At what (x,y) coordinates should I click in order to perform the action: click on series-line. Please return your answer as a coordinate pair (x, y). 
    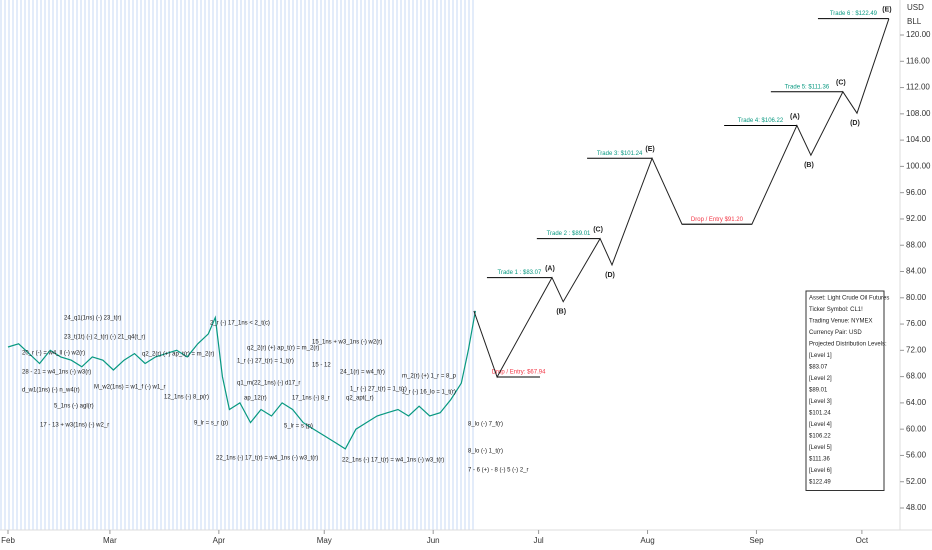
    Looking at the image, I should click on (241, 380).